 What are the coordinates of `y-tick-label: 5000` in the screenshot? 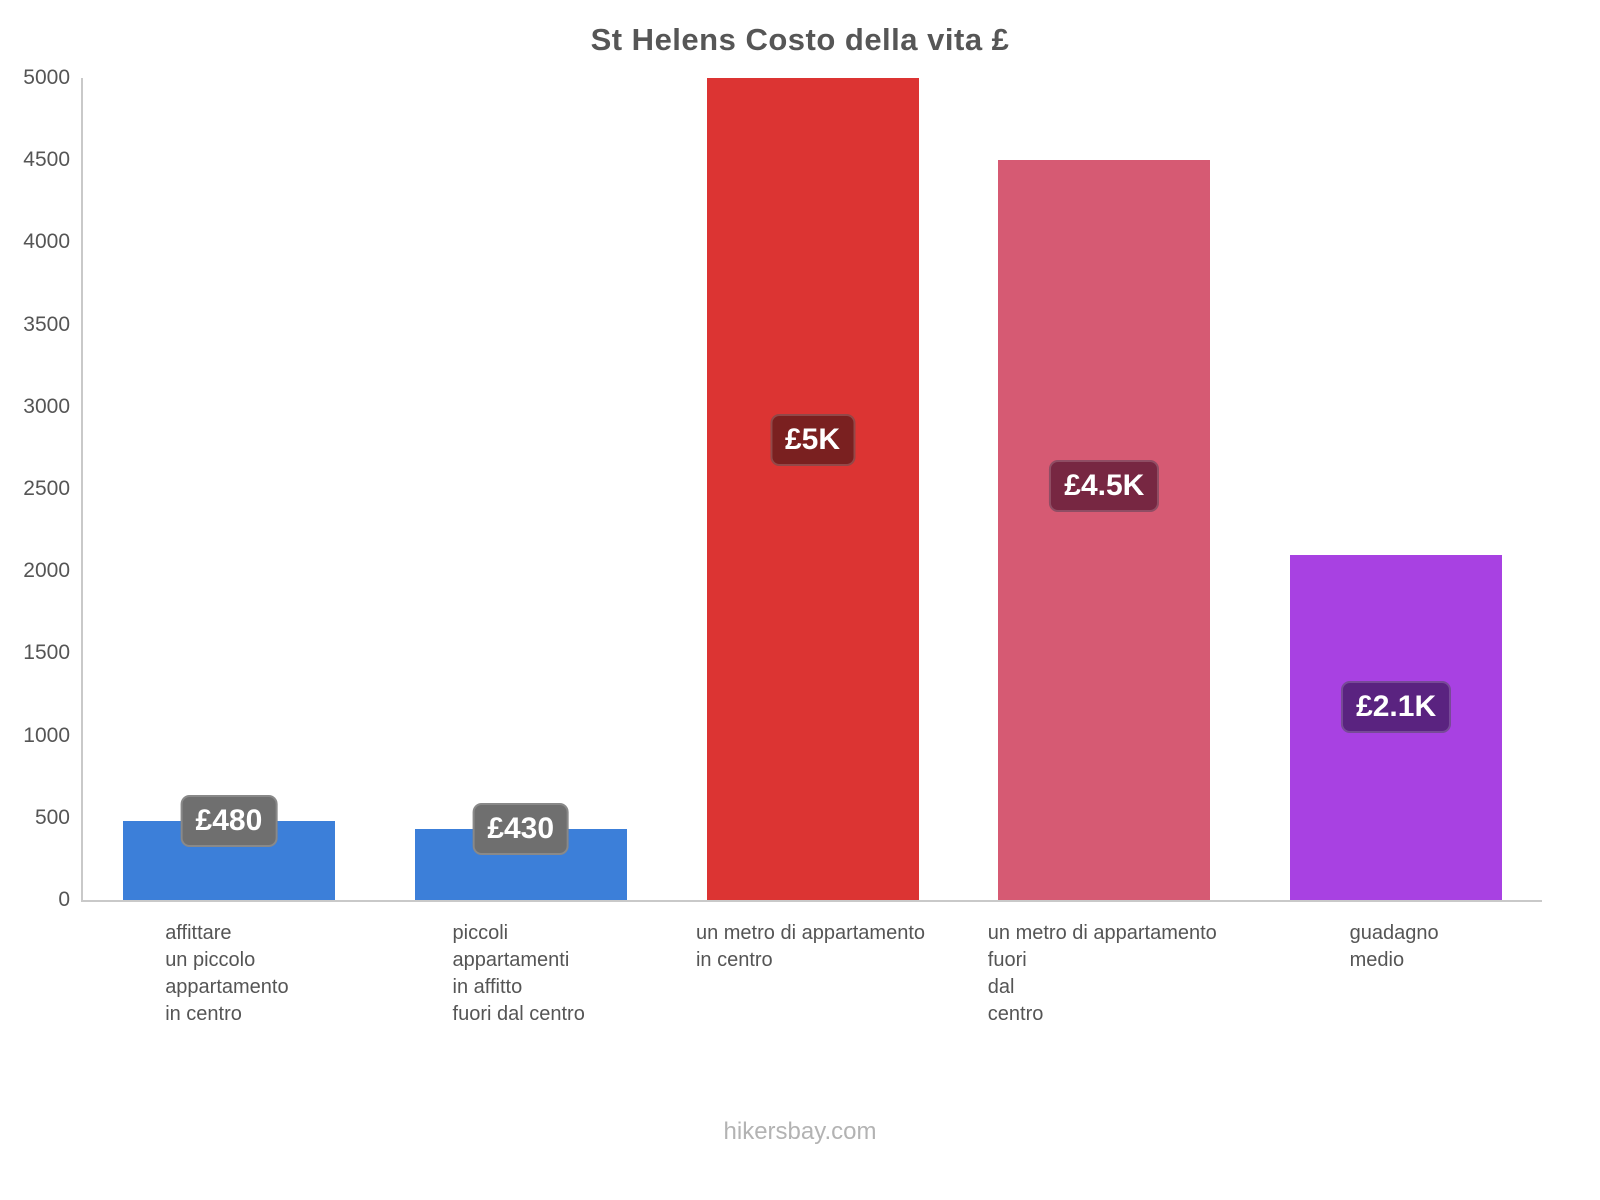 It's located at (46, 77).